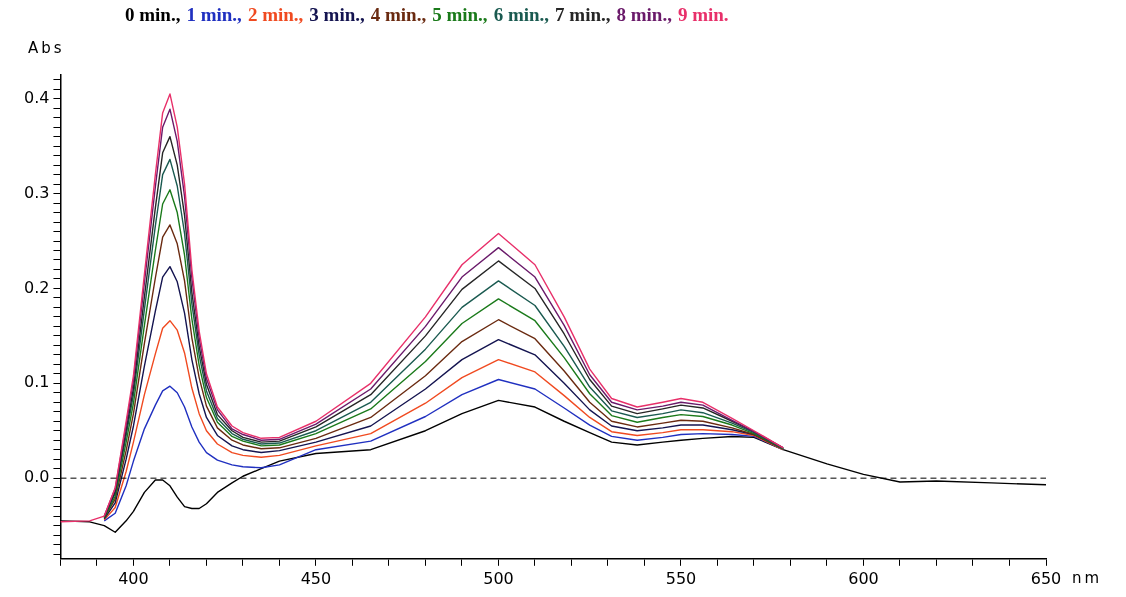 The height and width of the screenshot is (597, 1126). I want to click on y-tick-label: 0.3, so click(36, 192).